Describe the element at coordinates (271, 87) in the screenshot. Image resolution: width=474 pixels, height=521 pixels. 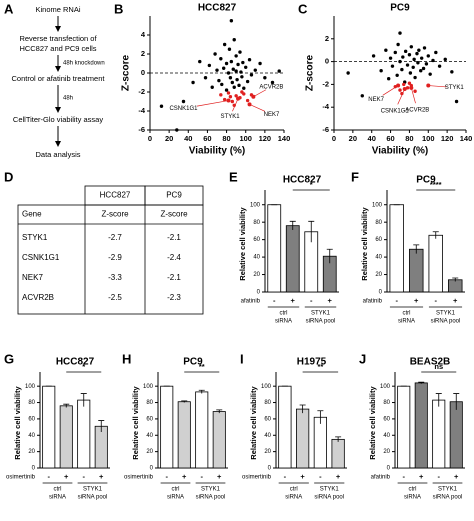
I see `point-label: ACVR2B` at that location.